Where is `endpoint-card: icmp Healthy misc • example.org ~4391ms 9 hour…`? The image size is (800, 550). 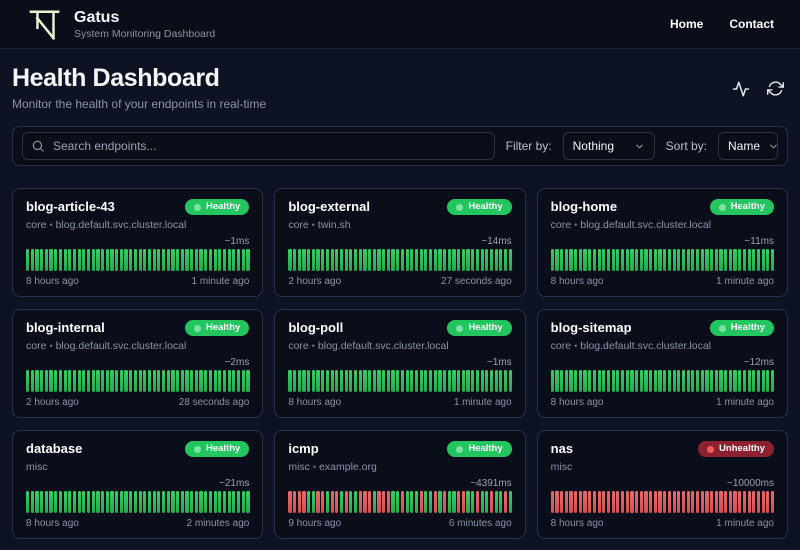
endpoint-card: icmp Healthy misc • example.org ~4391ms 9 hour… is located at coordinates (400, 484).